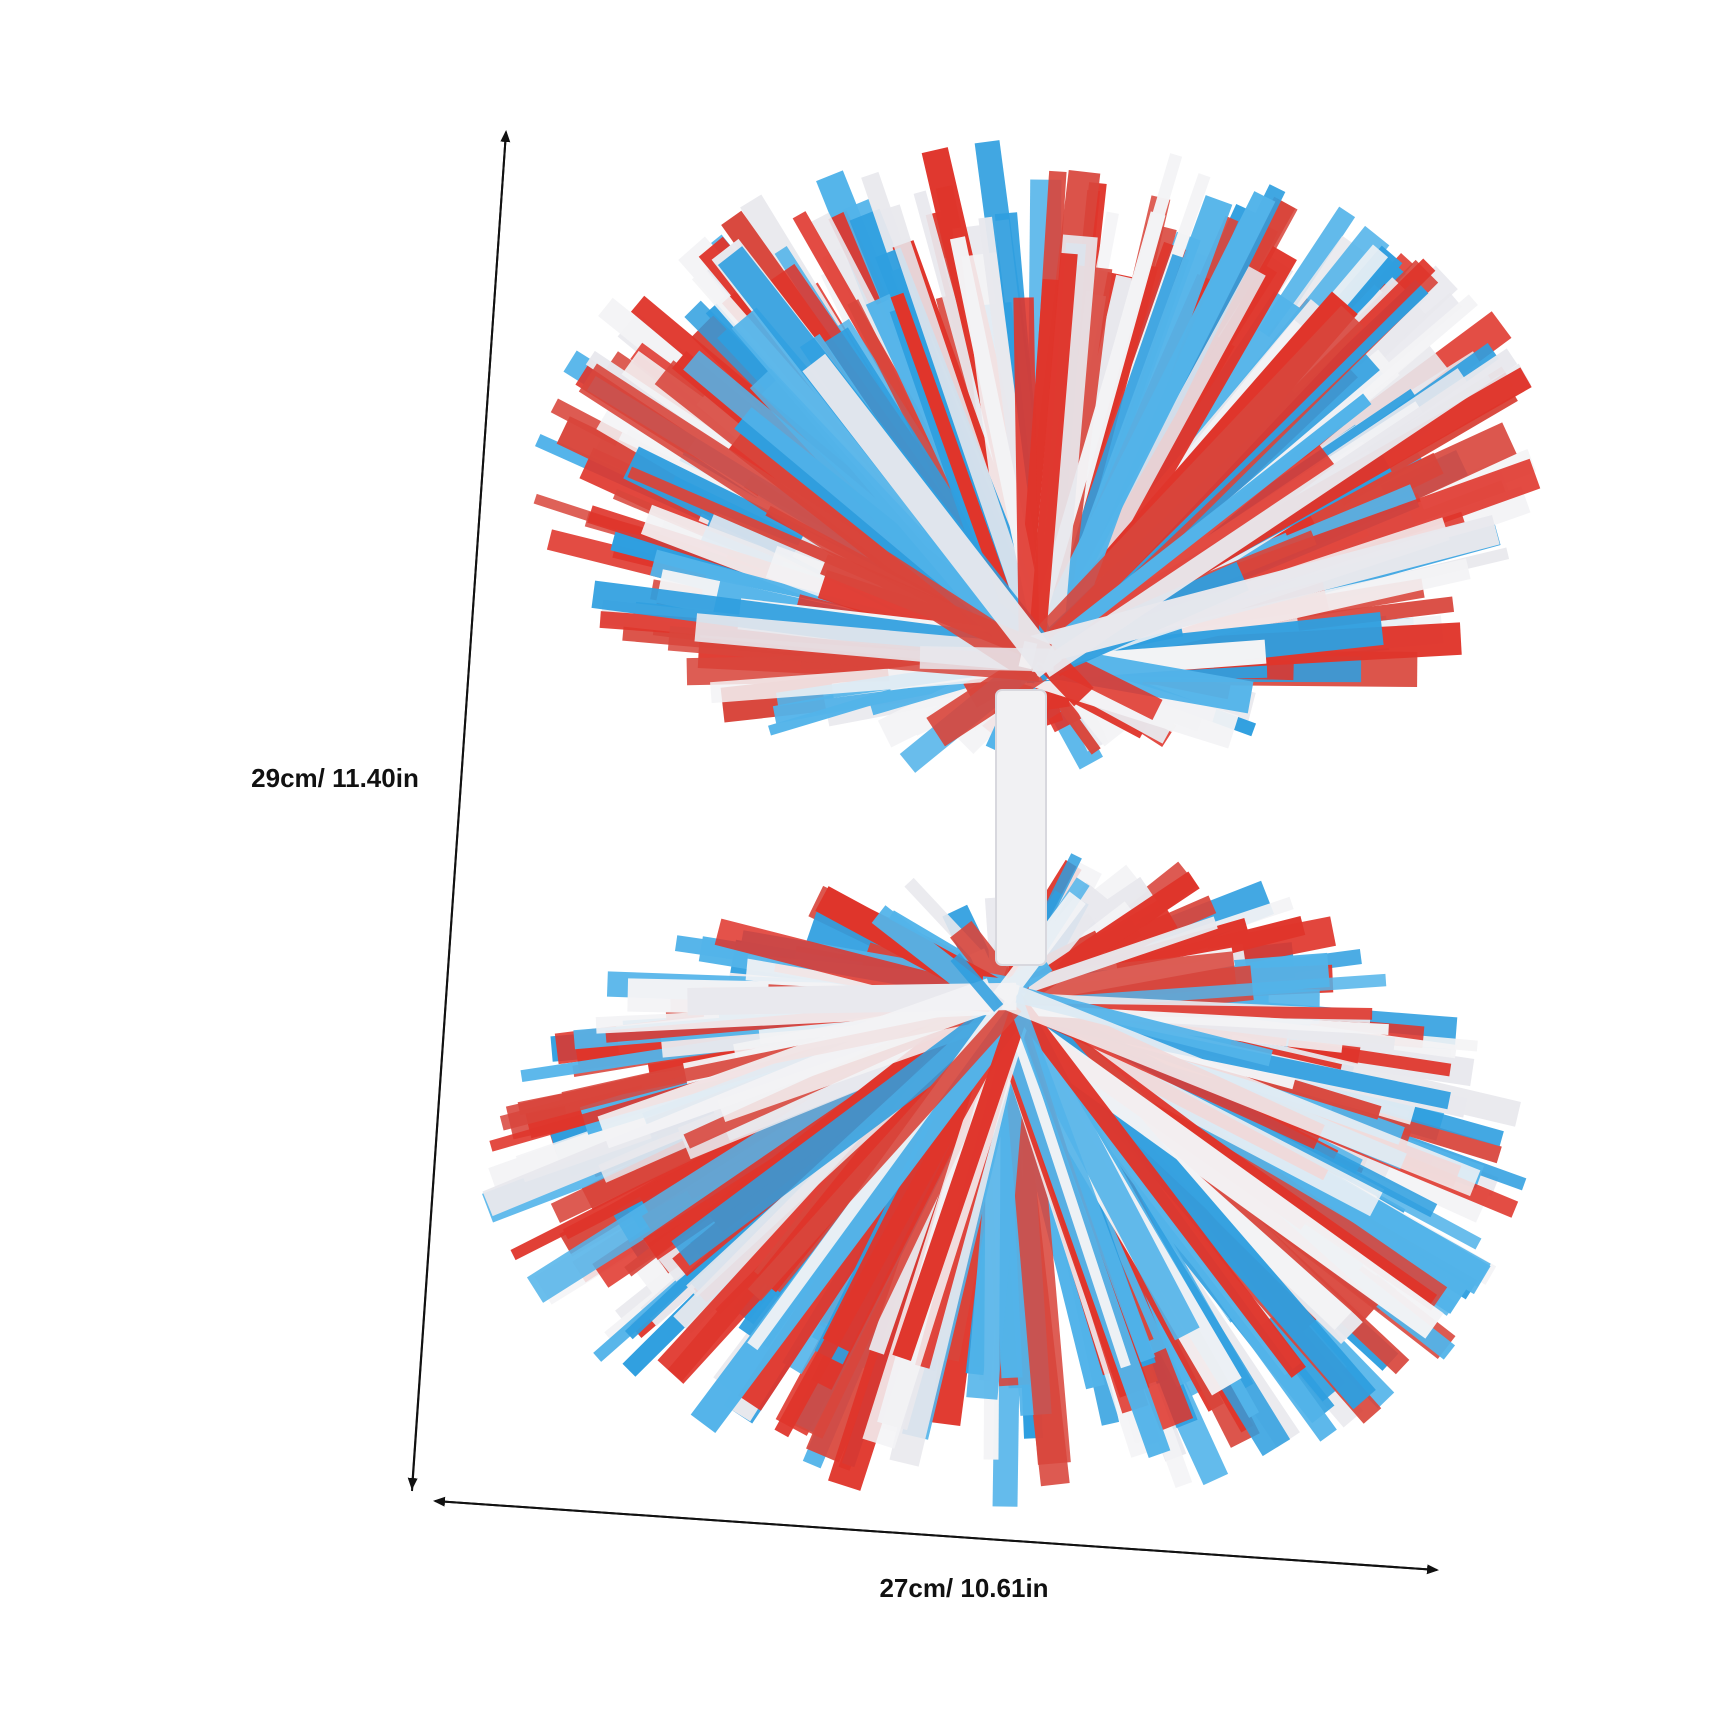 The height and width of the screenshot is (1709, 1709). I want to click on height-arrow-down, so click(457, 810).